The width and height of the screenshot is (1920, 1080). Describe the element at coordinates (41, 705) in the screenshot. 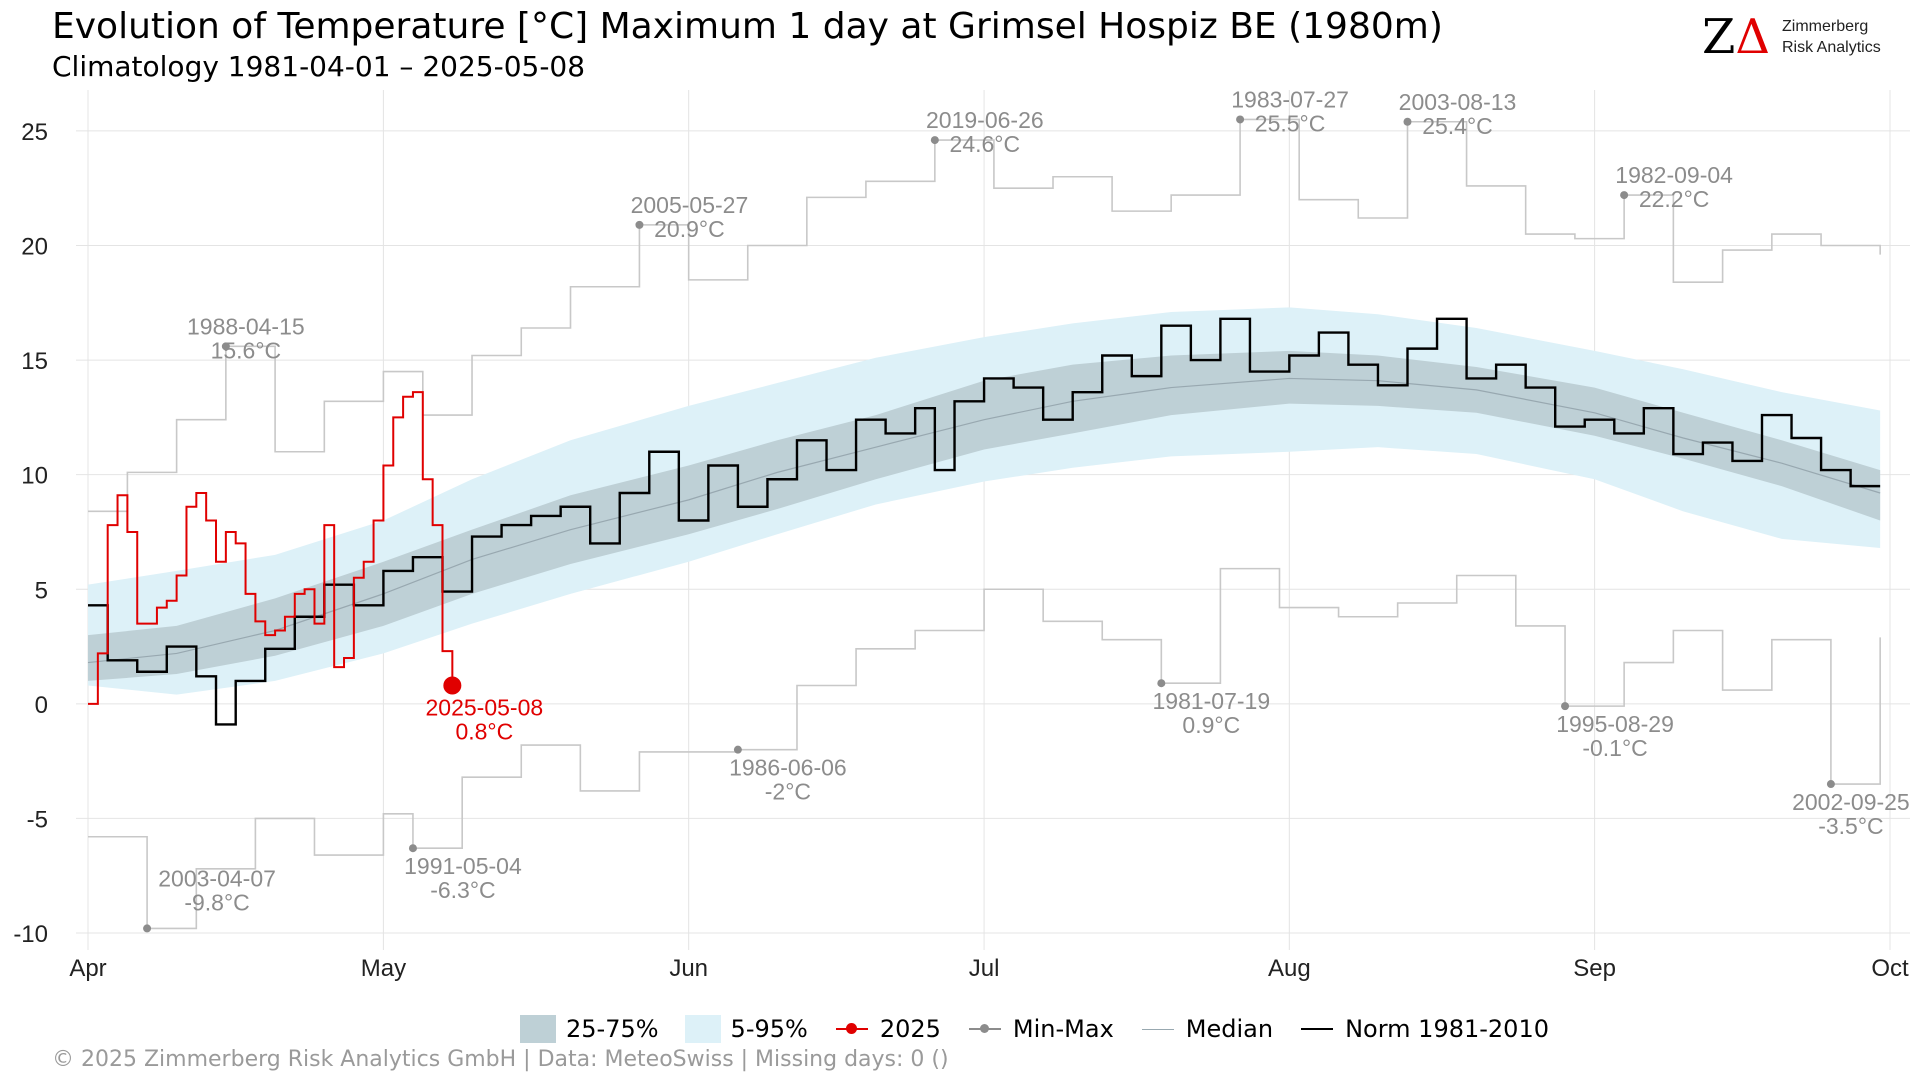

I see `y-tick-label: 0` at that location.